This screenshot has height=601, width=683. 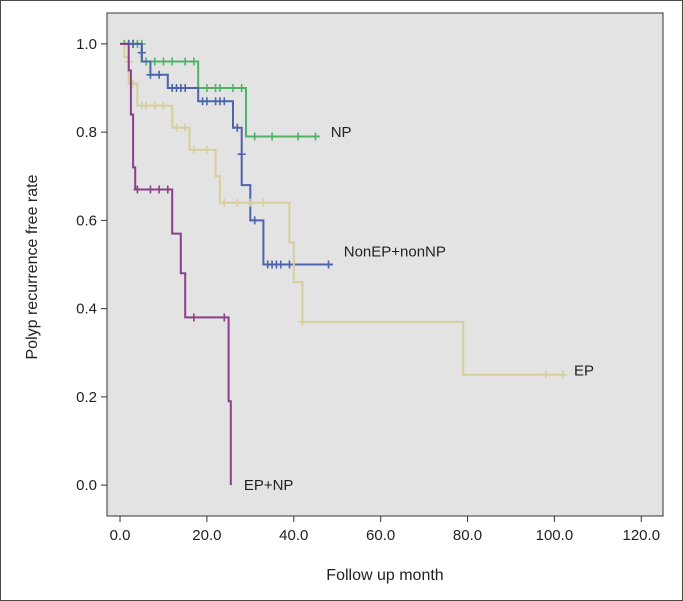 I want to click on series-nonep-nonnp, so click(x=226, y=154).